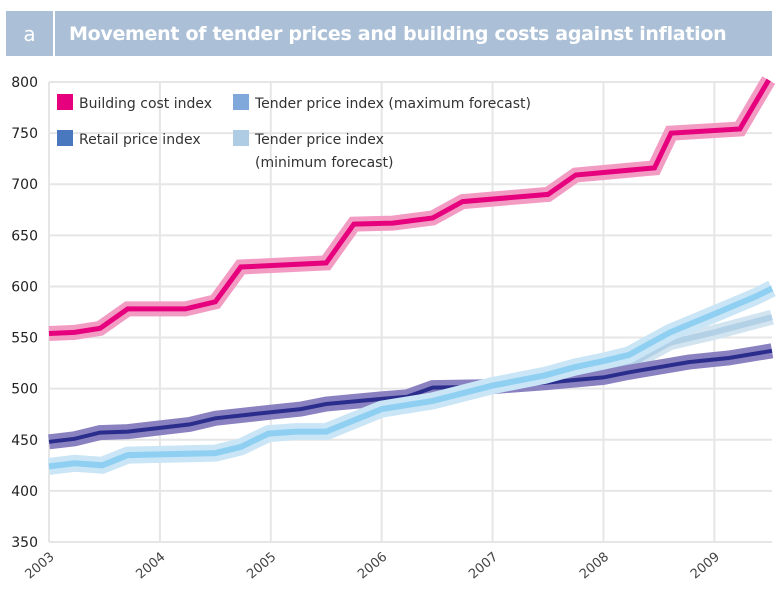  I want to click on x-tick-label: 2007, so click(483, 566).